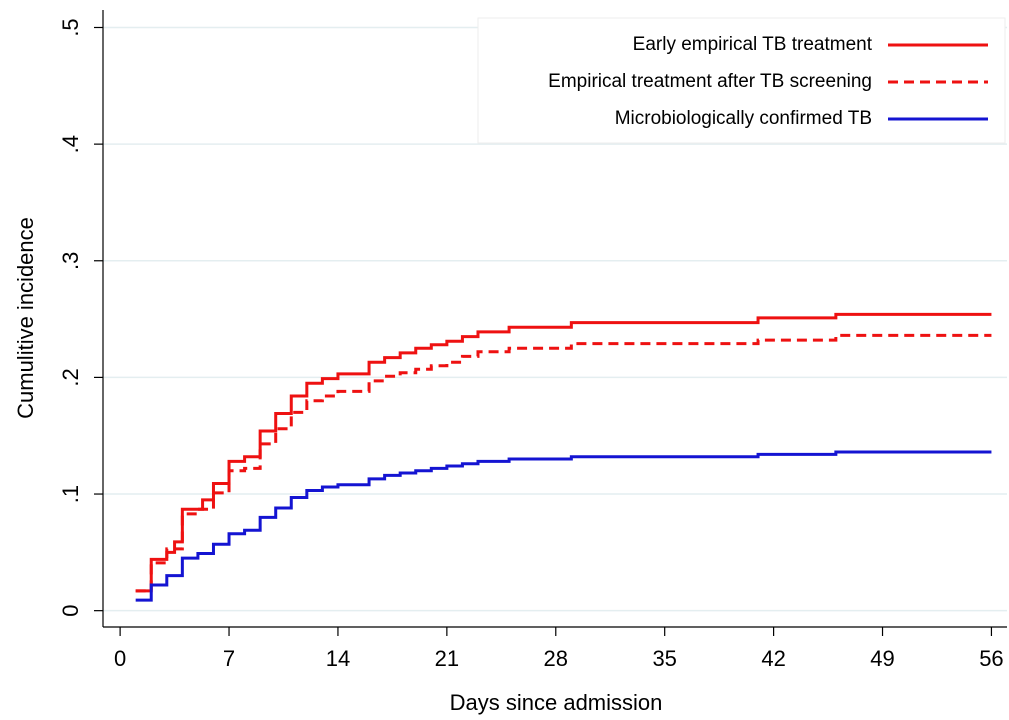 The height and width of the screenshot is (720, 1009). I want to click on x-tick-label: 35, so click(664, 658).